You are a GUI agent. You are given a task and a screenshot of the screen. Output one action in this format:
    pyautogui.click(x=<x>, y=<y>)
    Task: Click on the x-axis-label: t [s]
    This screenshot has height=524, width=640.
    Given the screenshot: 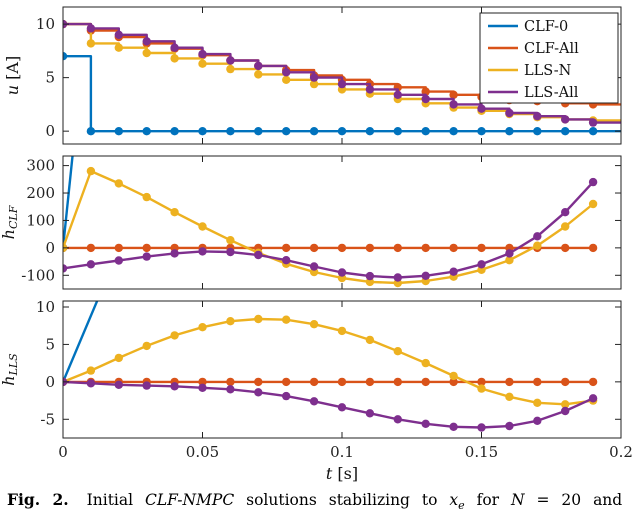 What is the action you would take?
    pyautogui.click(x=342, y=473)
    